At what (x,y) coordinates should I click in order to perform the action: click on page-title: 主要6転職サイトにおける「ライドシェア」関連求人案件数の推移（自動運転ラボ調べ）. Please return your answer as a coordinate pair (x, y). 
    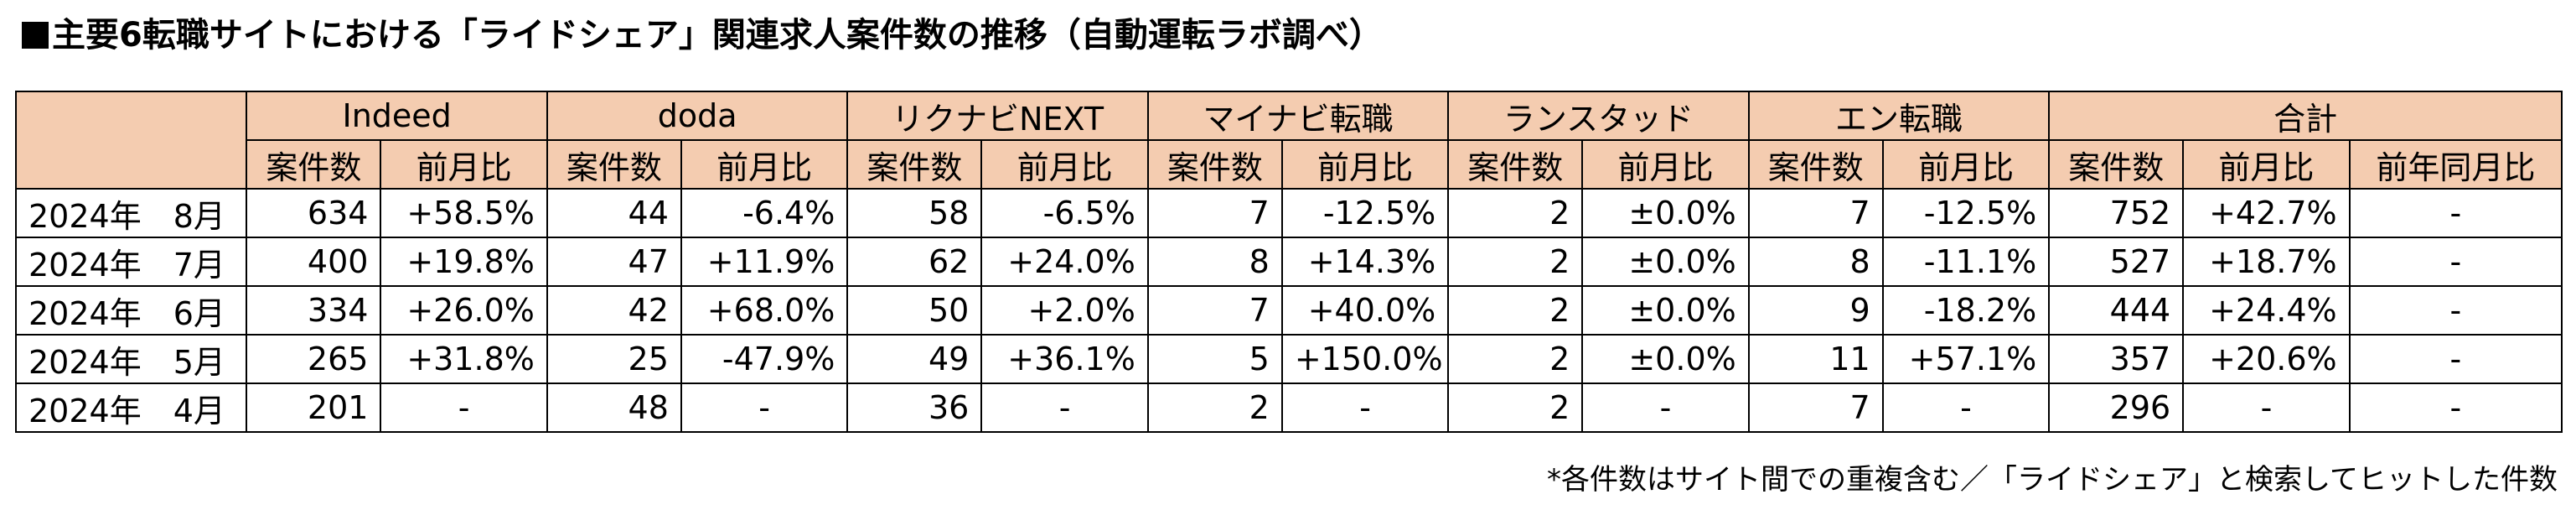
    Looking at the image, I should click on (702, 35).